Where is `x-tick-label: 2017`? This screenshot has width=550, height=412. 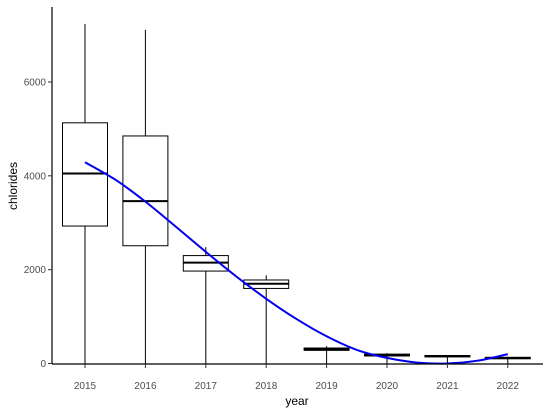
x-tick-label: 2017 is located at coordinates (206, 386).